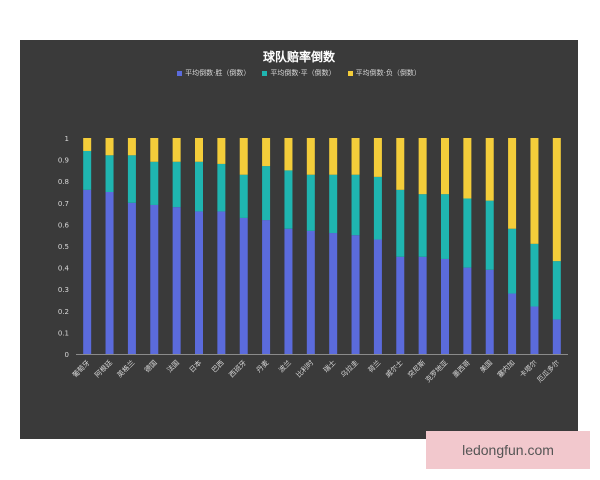 The width and height of the screenshot is (600, 480). What do you see at coordinates (262, 366) in the screenshot?
I see `x-tick-label: 丹麦` at bounding box center [262, 366].